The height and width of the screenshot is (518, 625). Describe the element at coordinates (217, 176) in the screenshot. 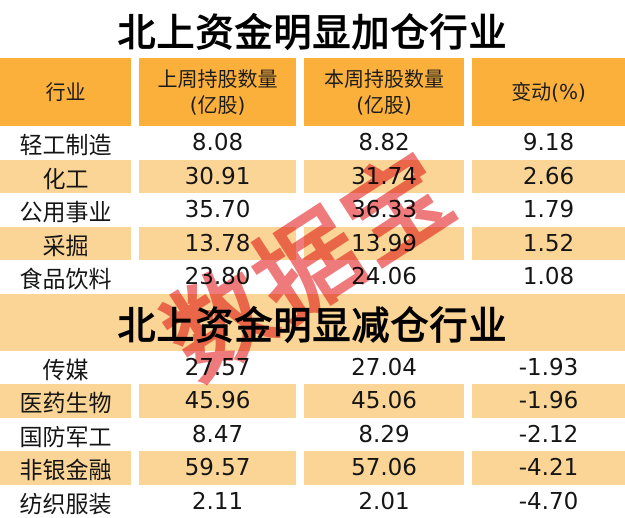

I see `value-cell: 30.91` at that location.